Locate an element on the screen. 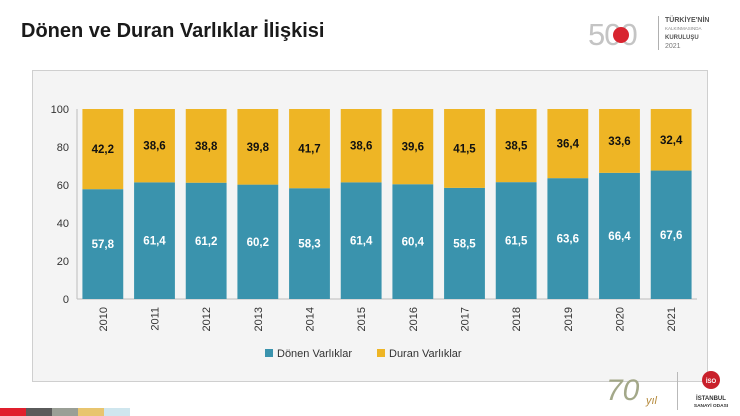 This screenshot has width=740, height=416. y-tick-label: 100 is located at coordinates (60, 110).